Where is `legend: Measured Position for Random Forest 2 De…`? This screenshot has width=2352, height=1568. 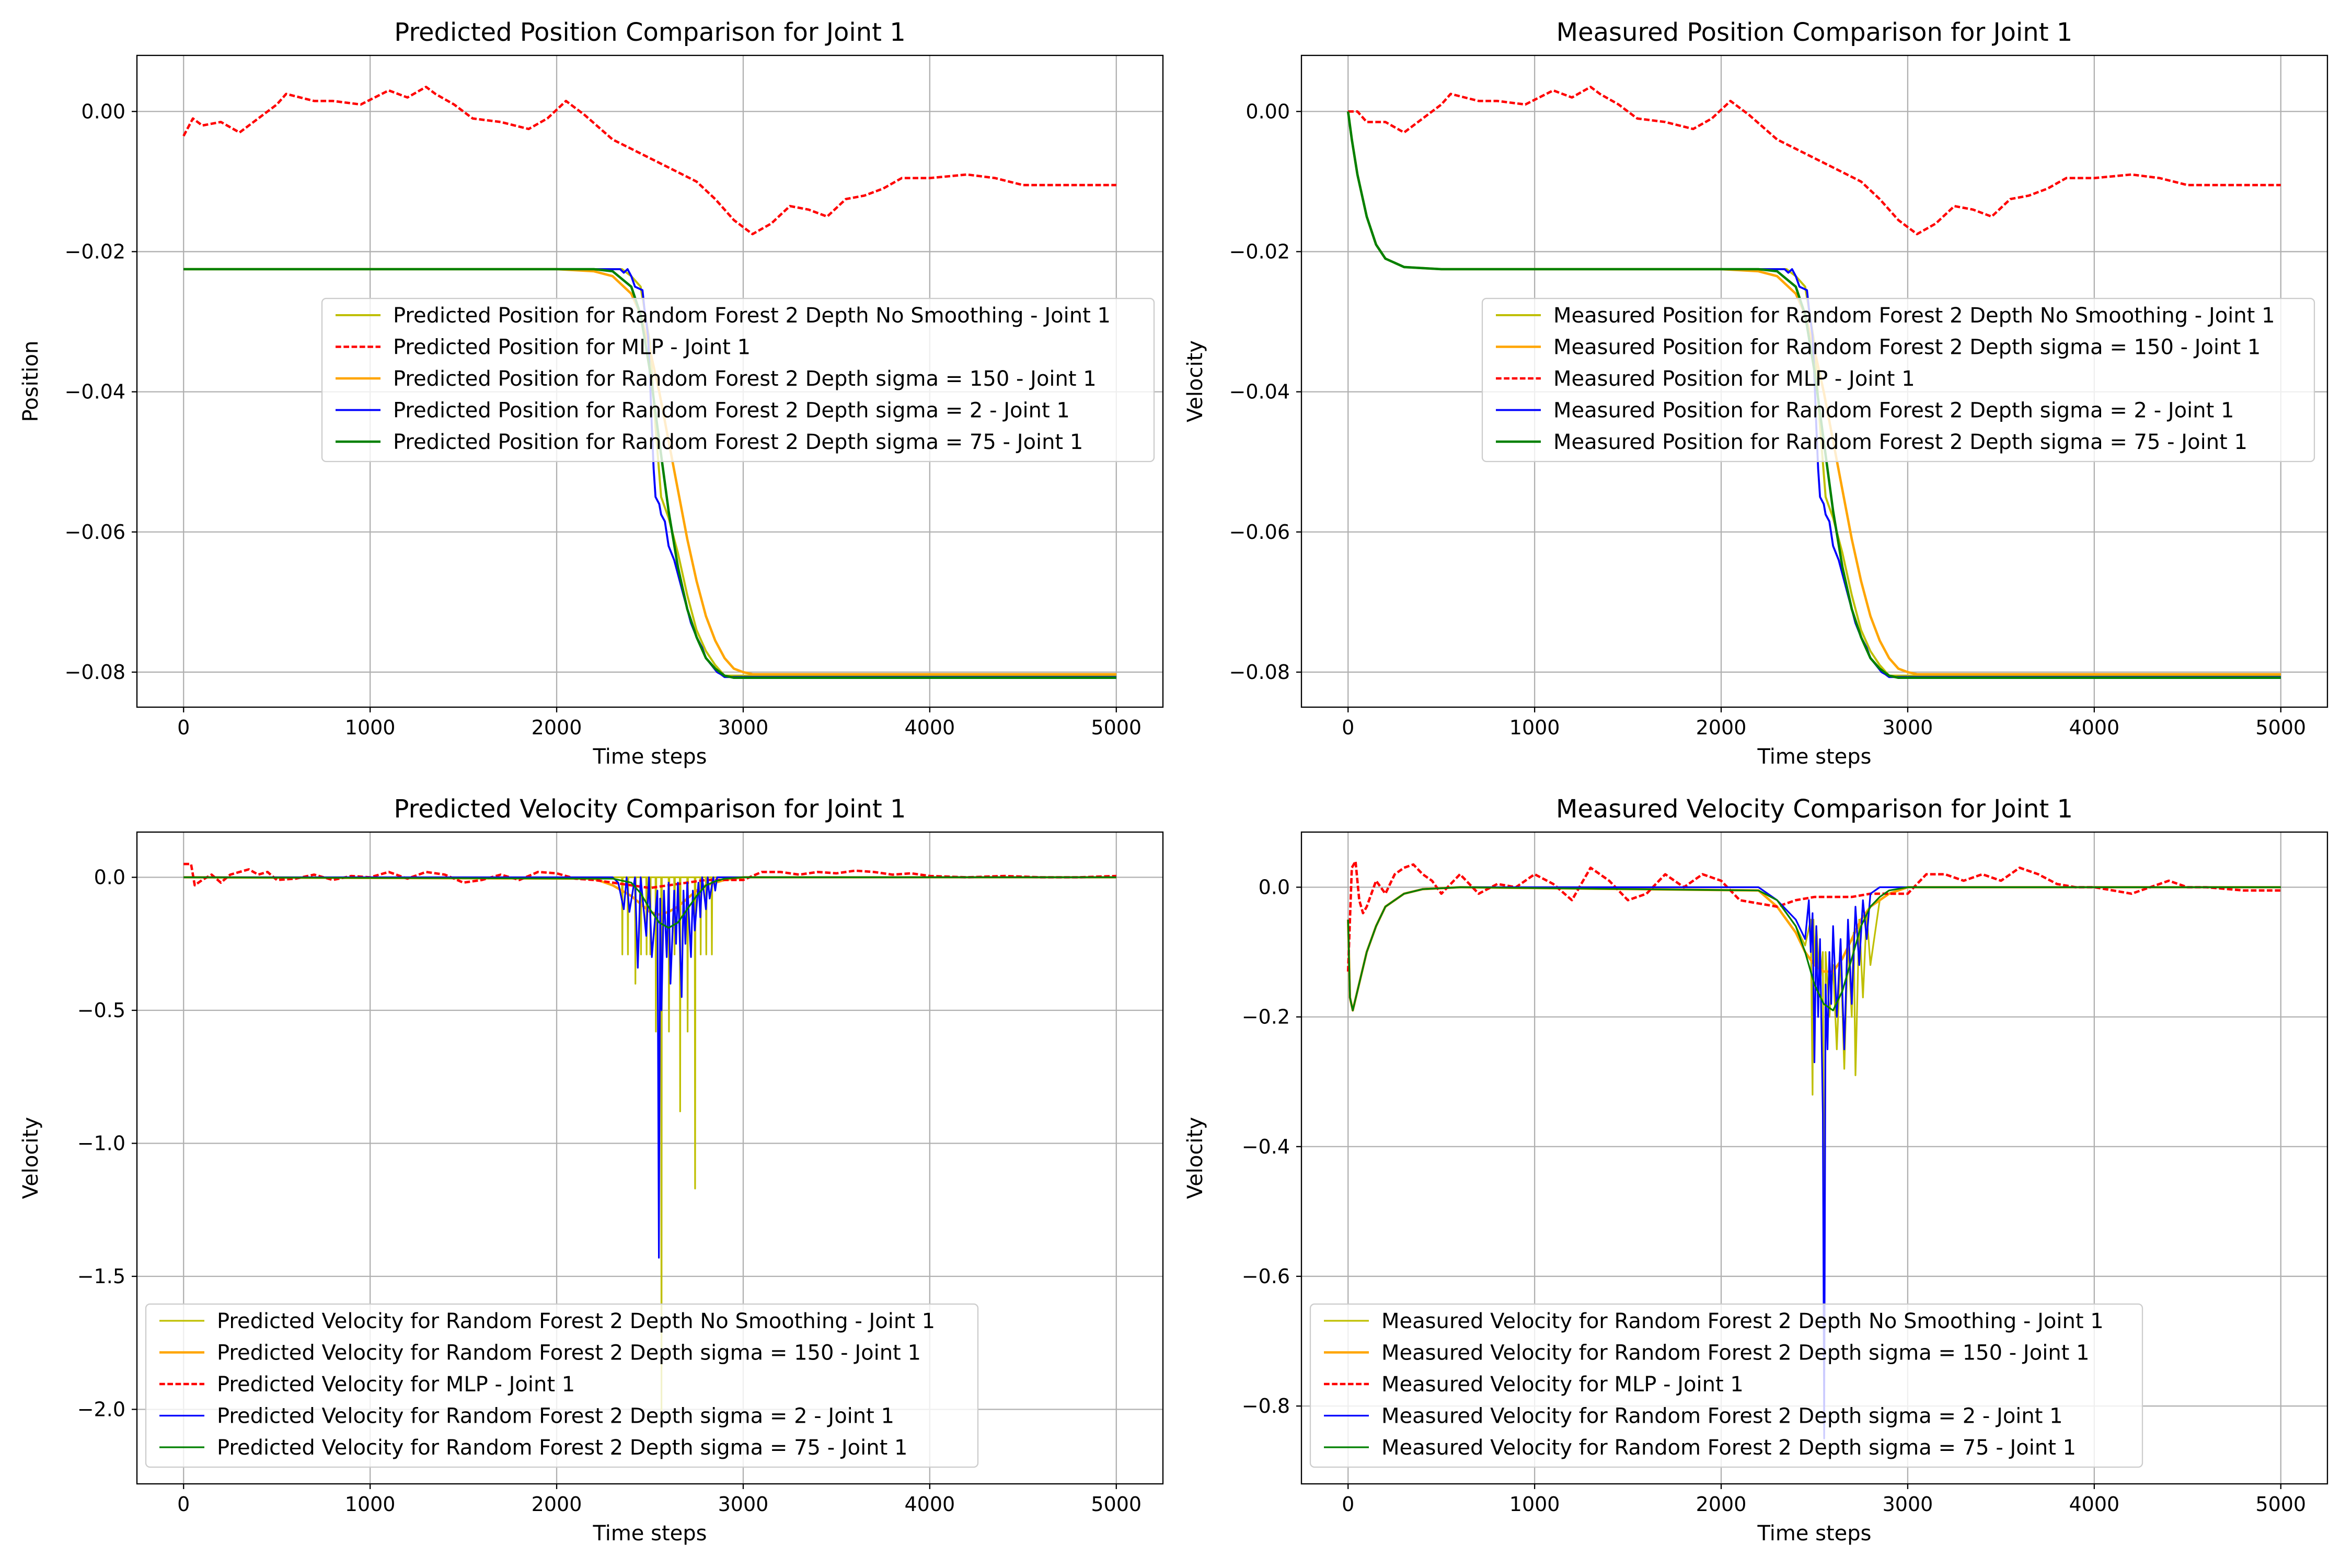
legend: Measured Position for Random Forest 2 De… is located at coordinates (1898, 380).